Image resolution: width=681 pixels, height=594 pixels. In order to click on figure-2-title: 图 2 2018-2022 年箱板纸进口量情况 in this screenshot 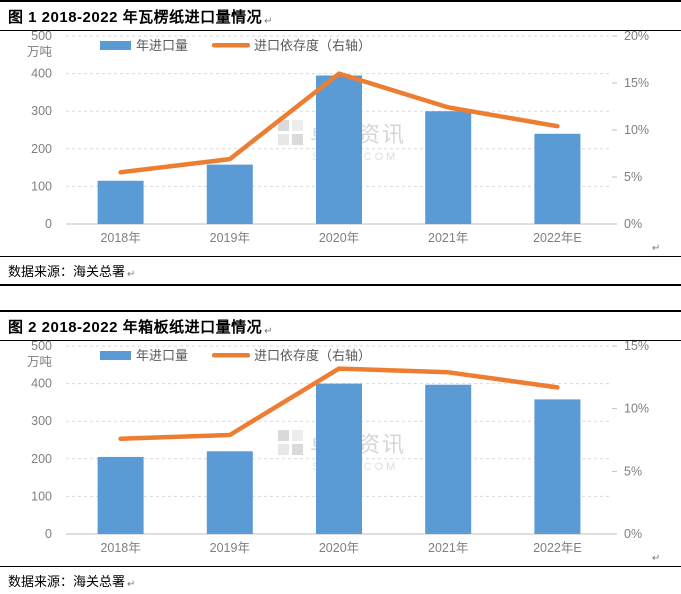, I will do `click(135, 327)`.